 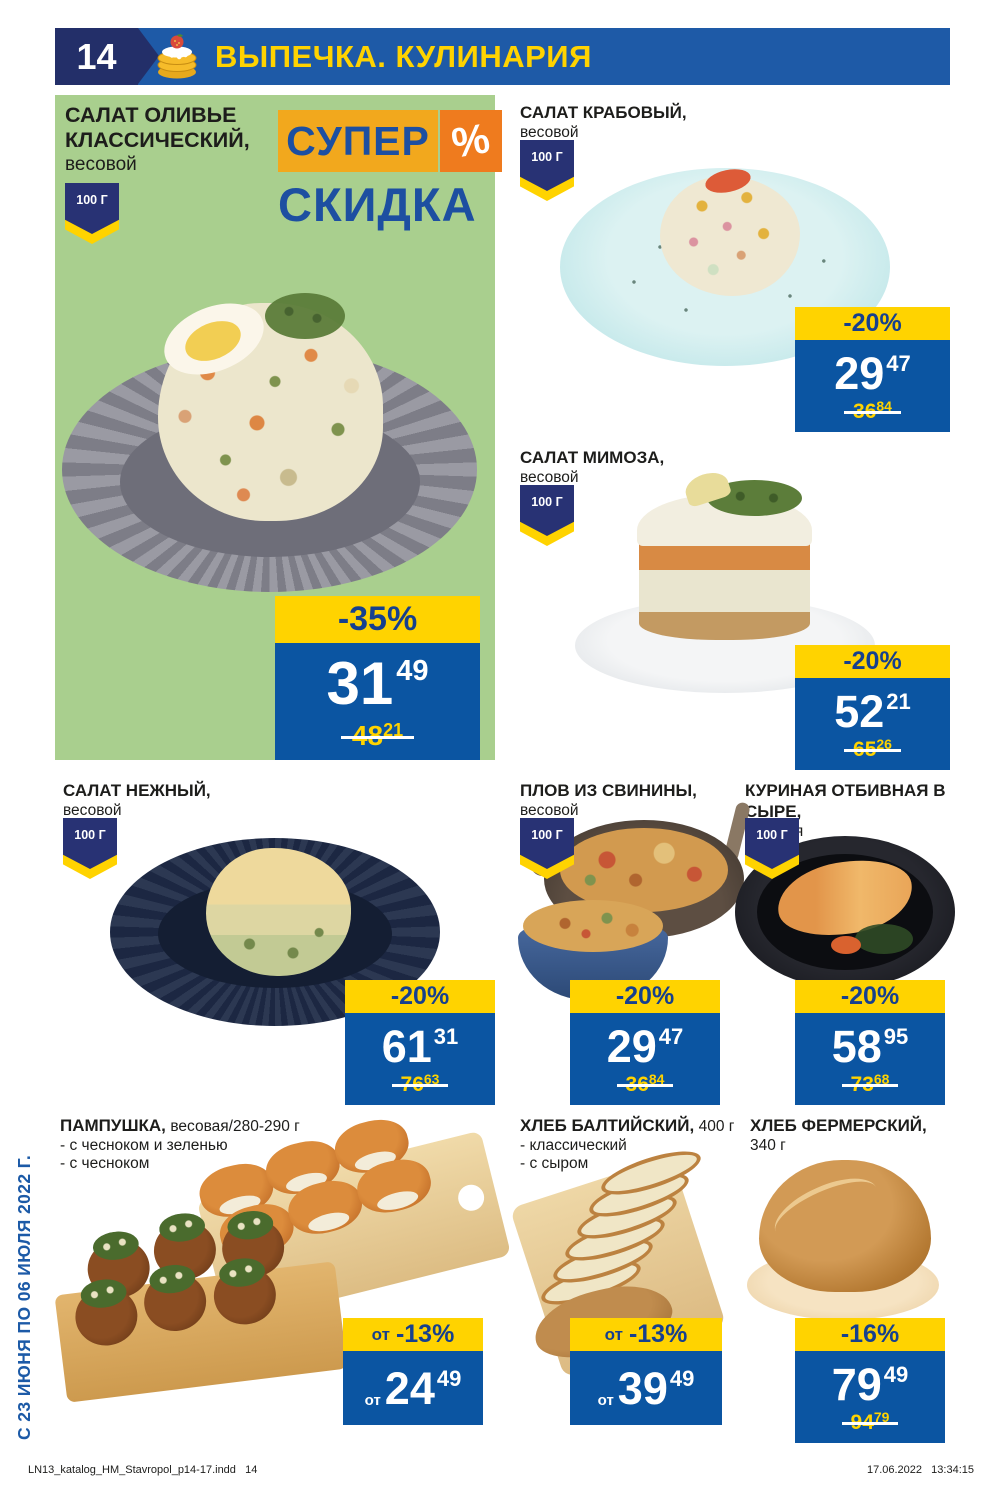 I want to click on herb-garnish, so click(x=884, y=939).